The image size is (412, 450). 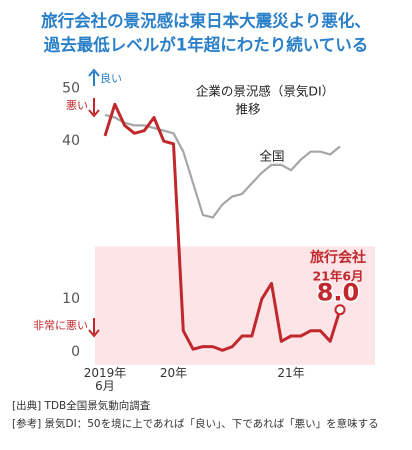 What do you see at coordinates (291, 373) in the screenshot?
I see `x-tick-label: 21年` at bounding box center [291, 373].